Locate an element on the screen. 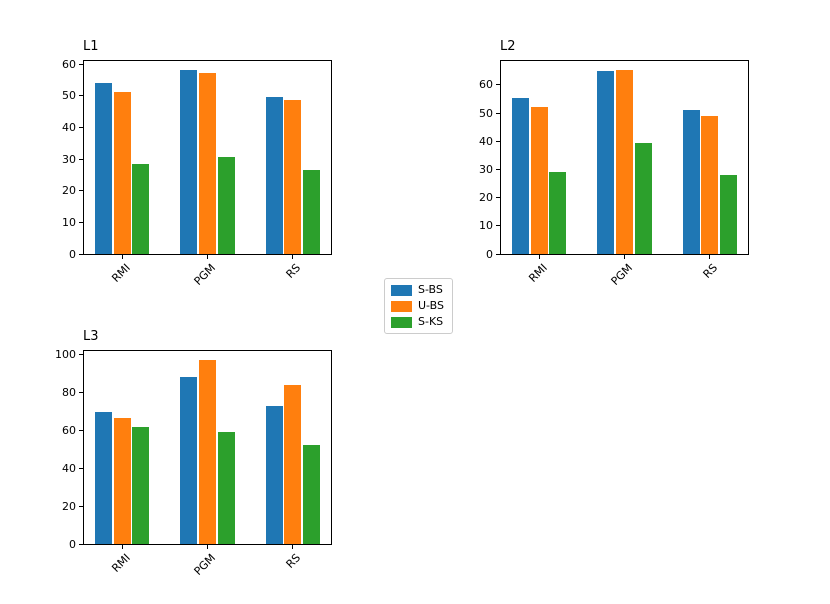  legend: S-BS U-BS S-KS is located at coordinates (418, 306).